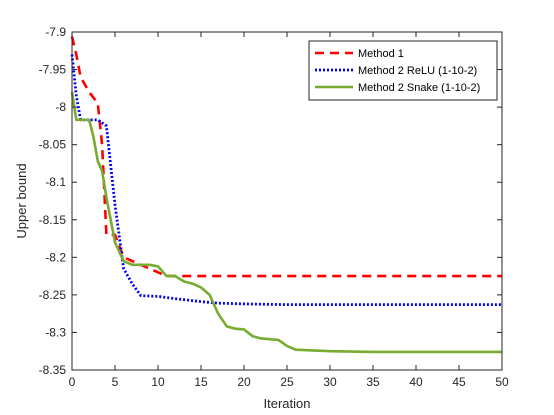 The image size is (554, 415). Describe the element at coordinates (244, 382) in the screenshot. I see `x-tick-label: 20` at that location.